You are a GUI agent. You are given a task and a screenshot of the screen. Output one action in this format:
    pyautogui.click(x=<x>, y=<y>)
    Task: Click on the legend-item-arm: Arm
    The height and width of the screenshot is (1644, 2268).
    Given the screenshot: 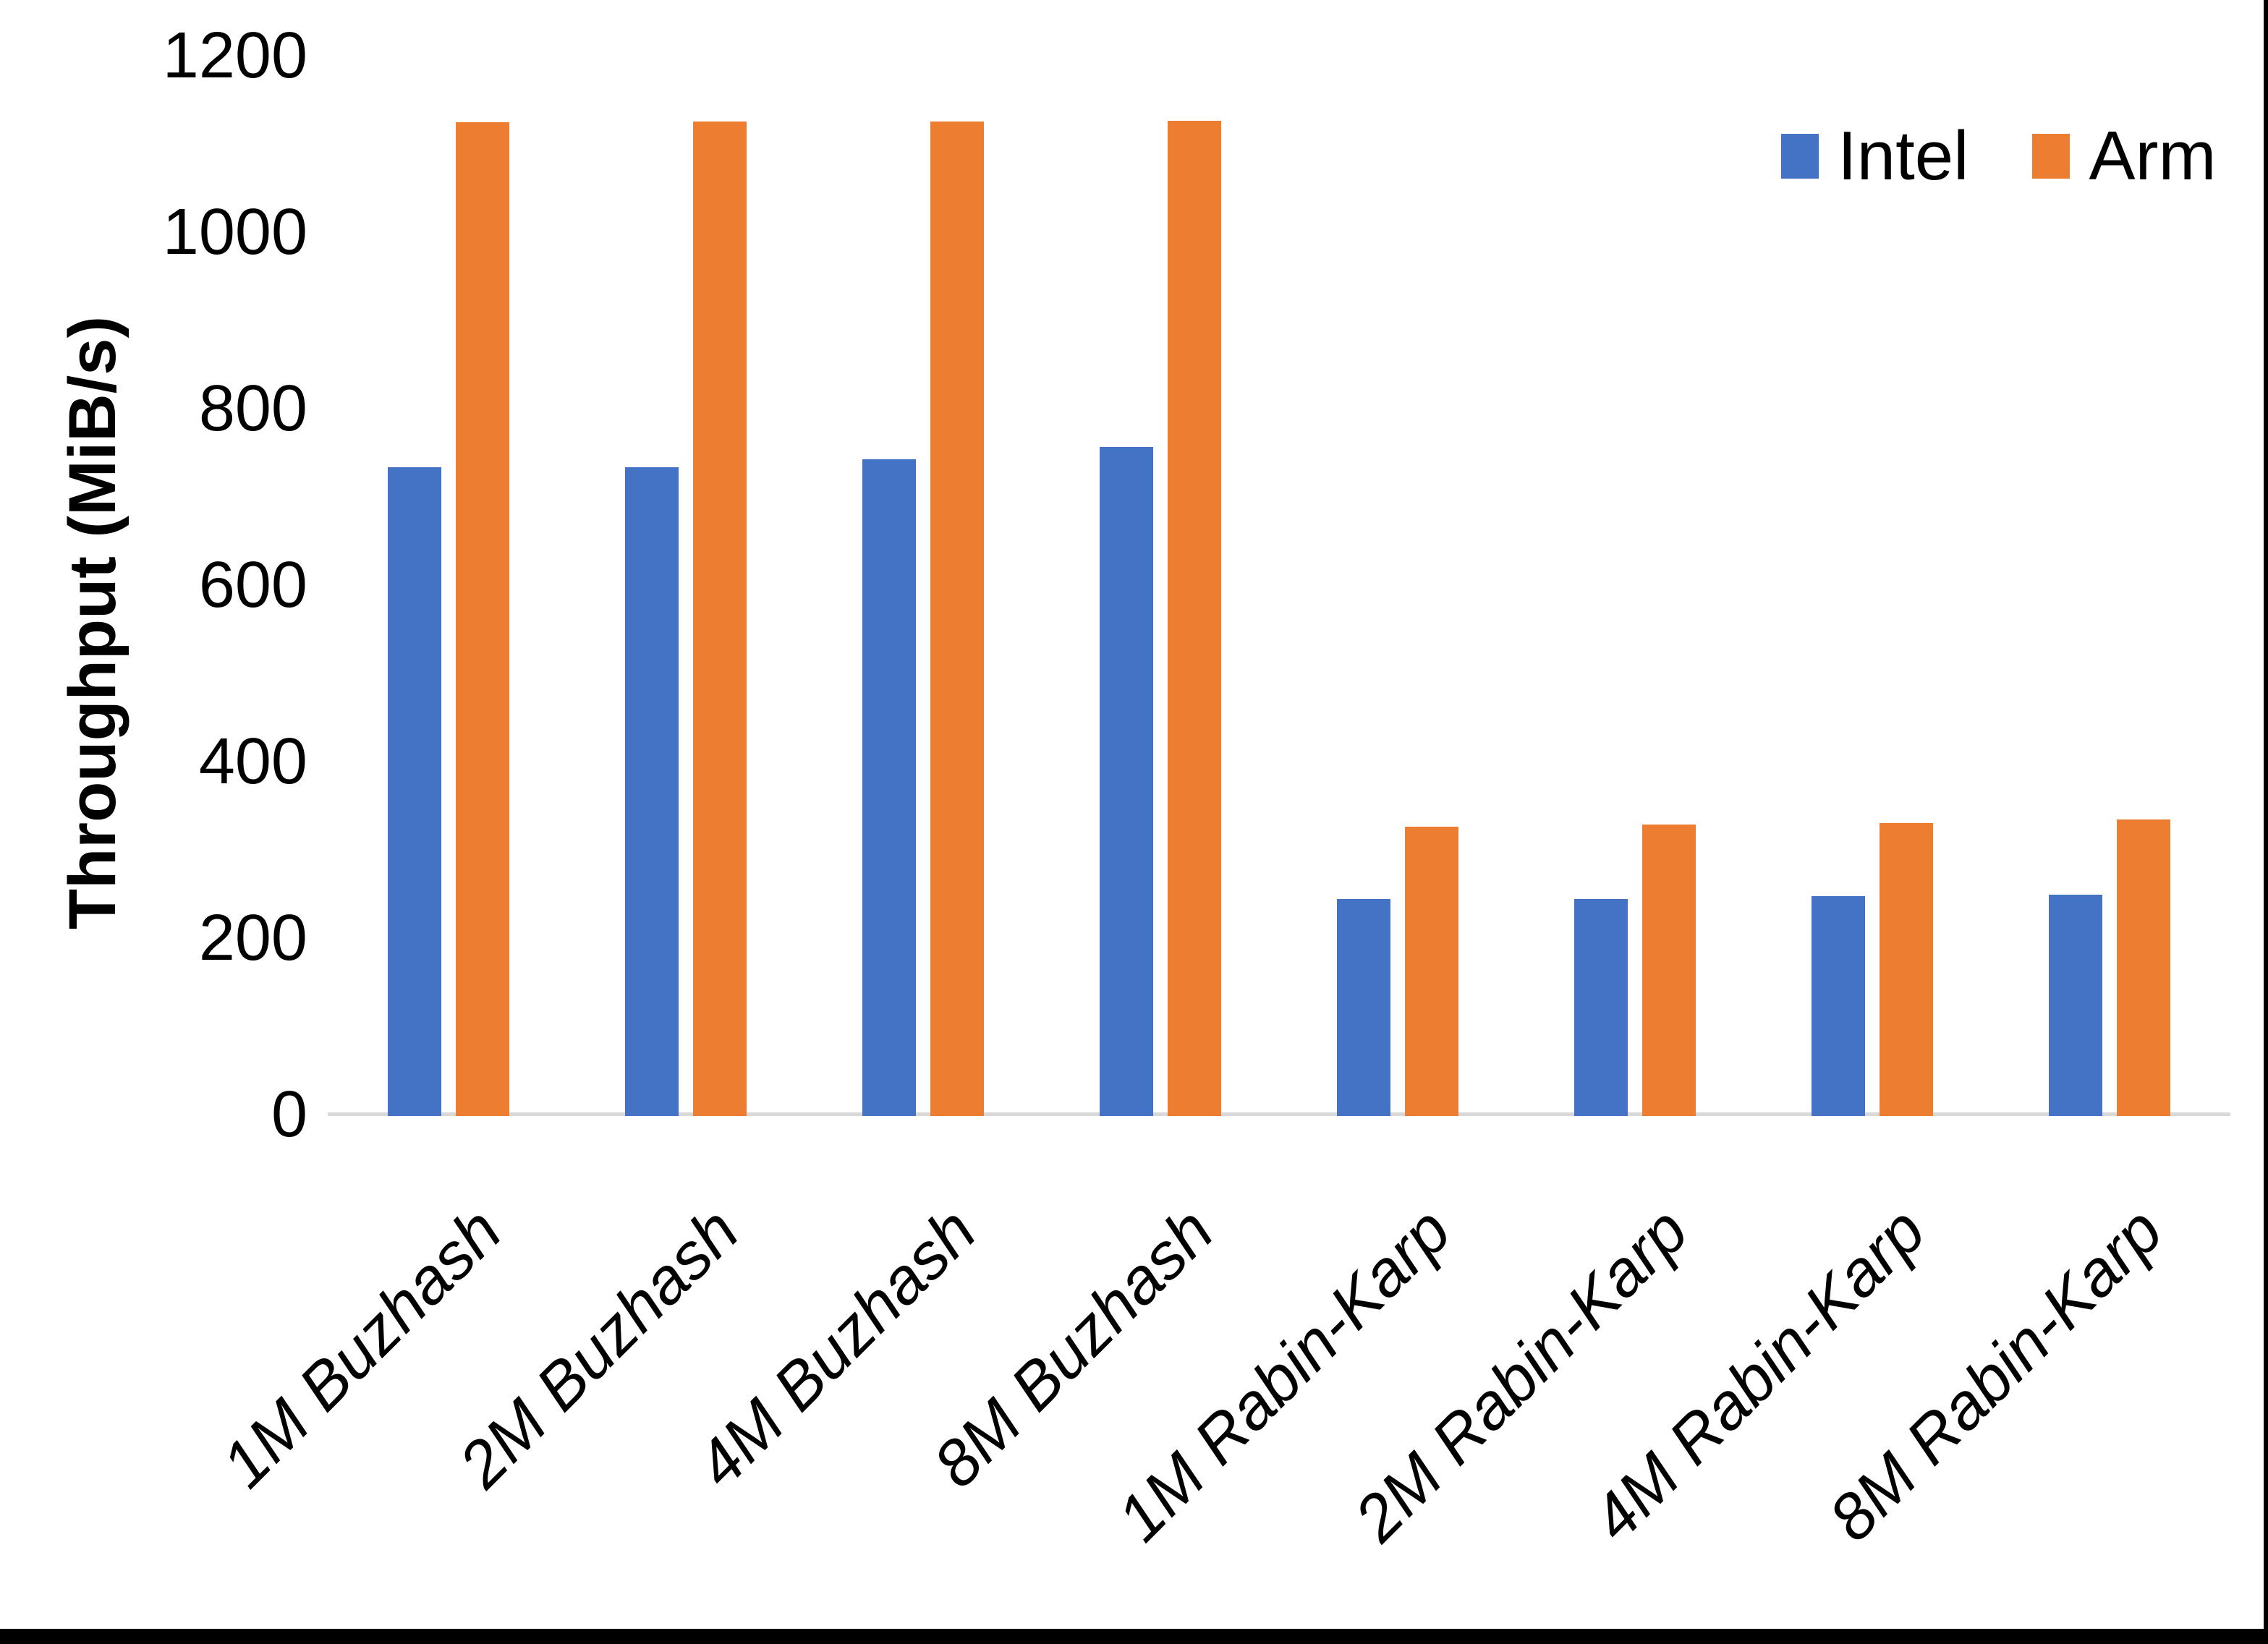 What is the action you would take?
    pyautogui.click(x=2124, y=156)
    